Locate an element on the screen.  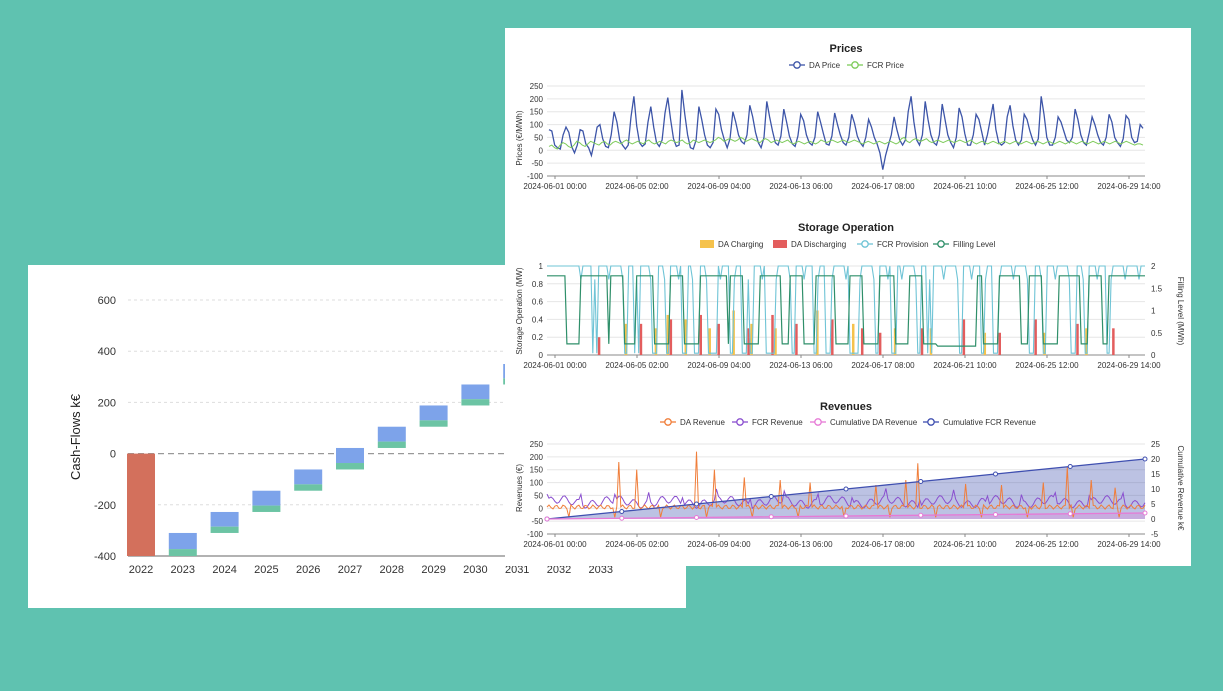
prices-xtick: 2024-06-29 14:00 is located at coordinates (1129, 186).